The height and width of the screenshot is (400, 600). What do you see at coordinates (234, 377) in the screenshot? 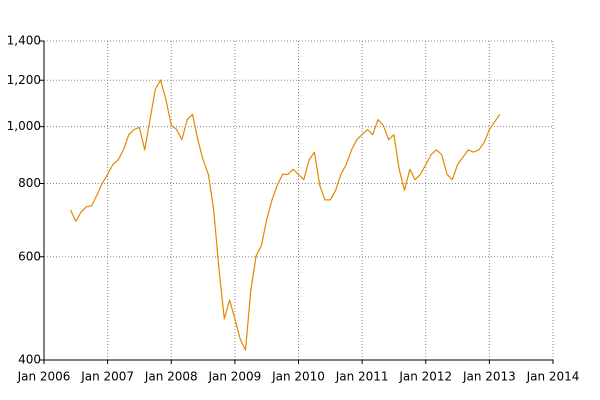
I see `x-tick-label: Jan 2009` at bounding box center [234, 377].